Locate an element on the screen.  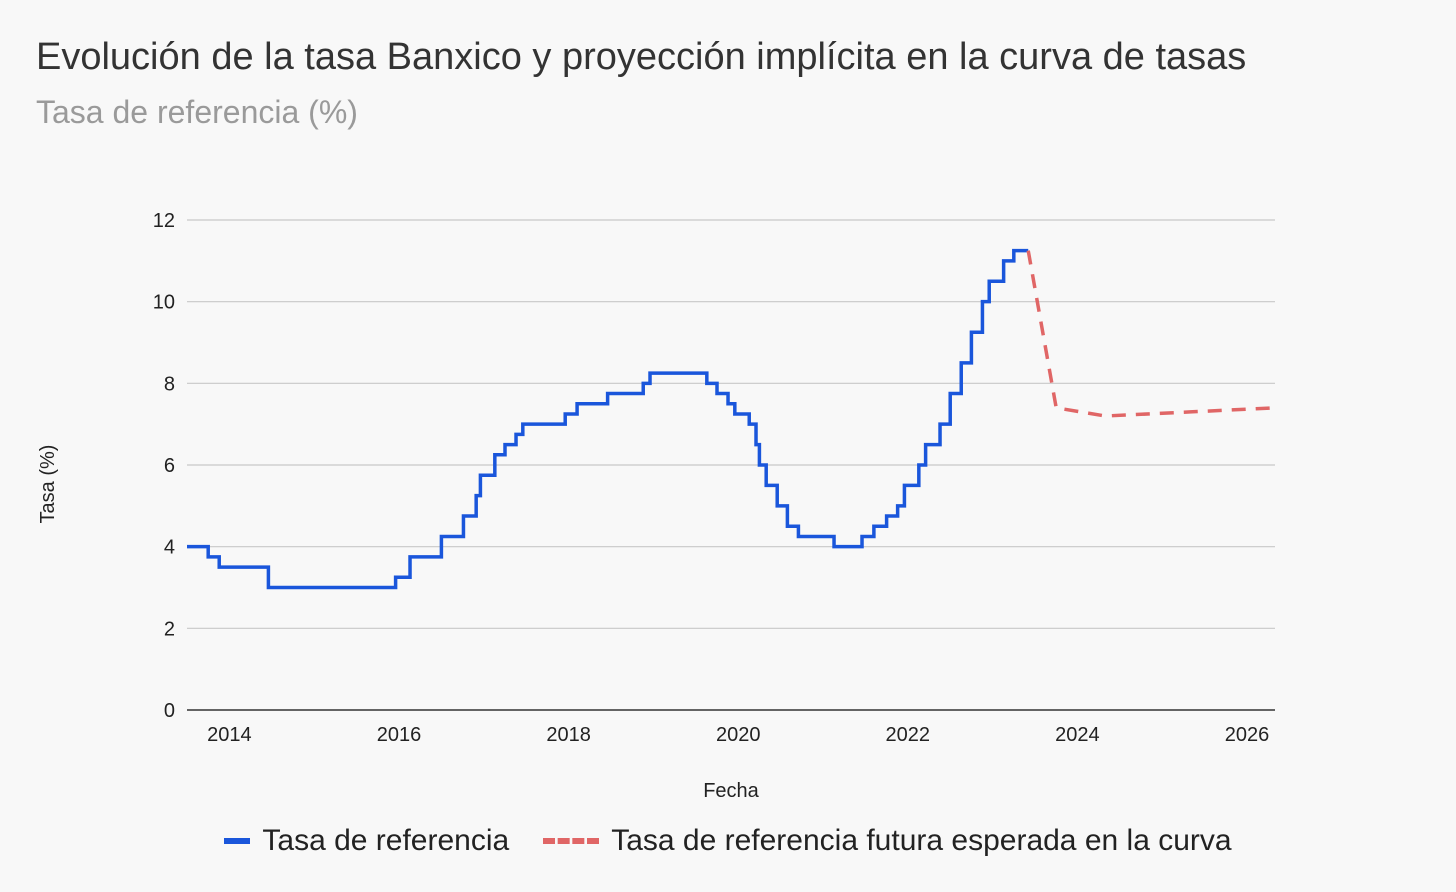
y-tick-label: 12 is located at coordinates (164, 221).